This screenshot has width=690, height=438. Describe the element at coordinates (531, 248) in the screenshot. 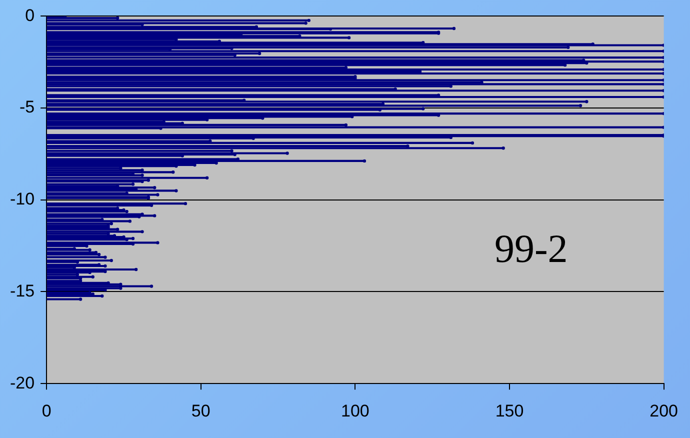

I see `annotation: 99-2` at that location.